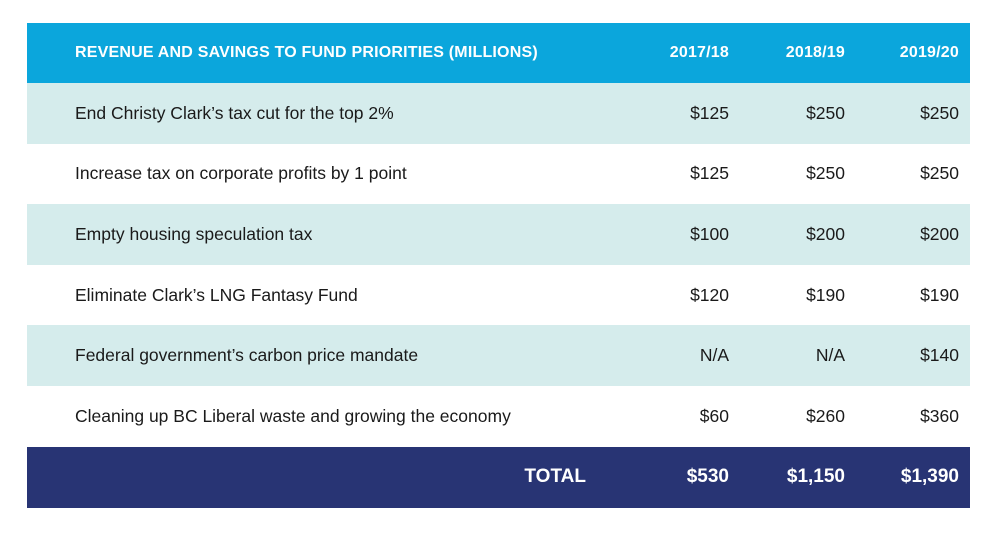 This screenshot has width=1000, height=534. What do you see at coordinates (825, 233) in the screenshot?
I see `row-value-2018-19: $200` at bounding box center [825, 233].